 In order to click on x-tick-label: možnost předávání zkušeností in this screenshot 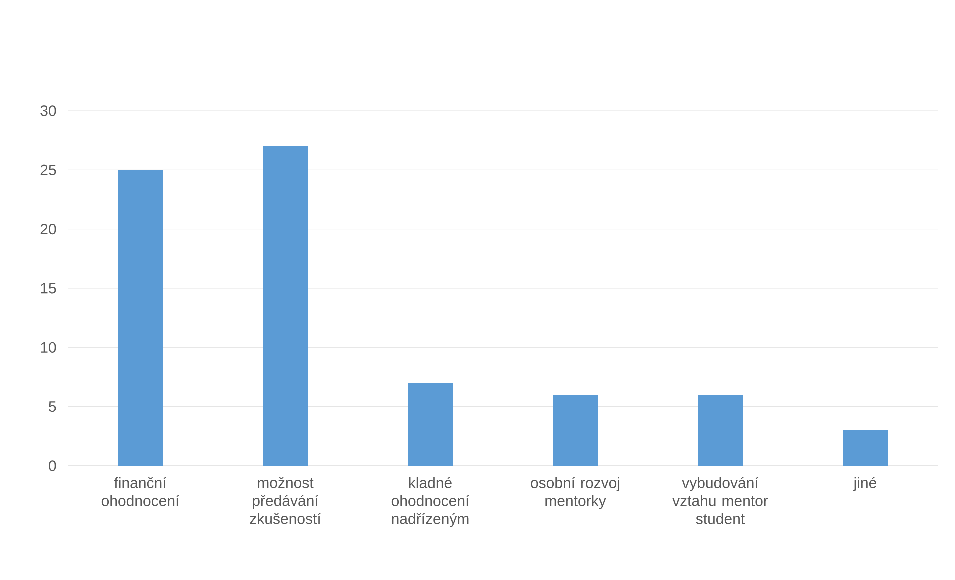, I will do `click(286, 500)`.